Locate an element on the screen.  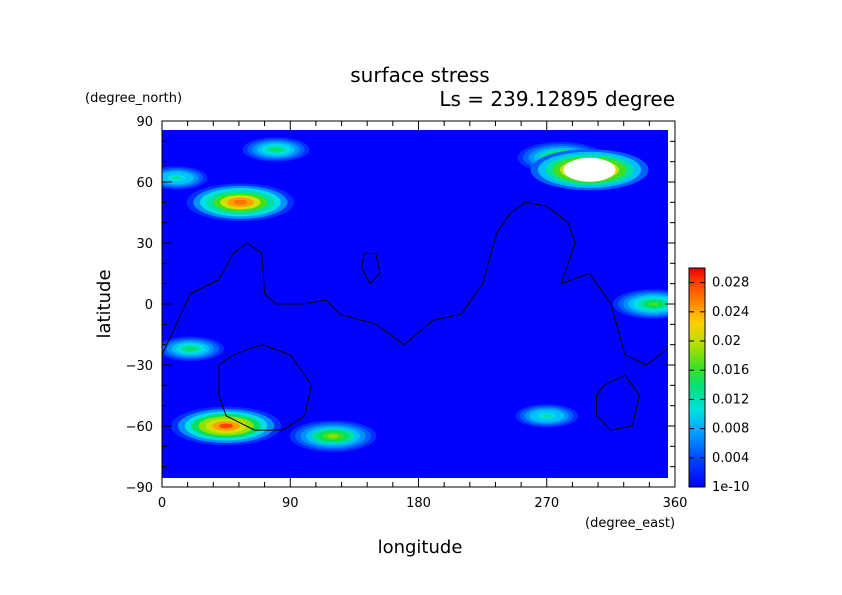
colorbar-tick-label: 0.024 is located at coordinates (730, 312).